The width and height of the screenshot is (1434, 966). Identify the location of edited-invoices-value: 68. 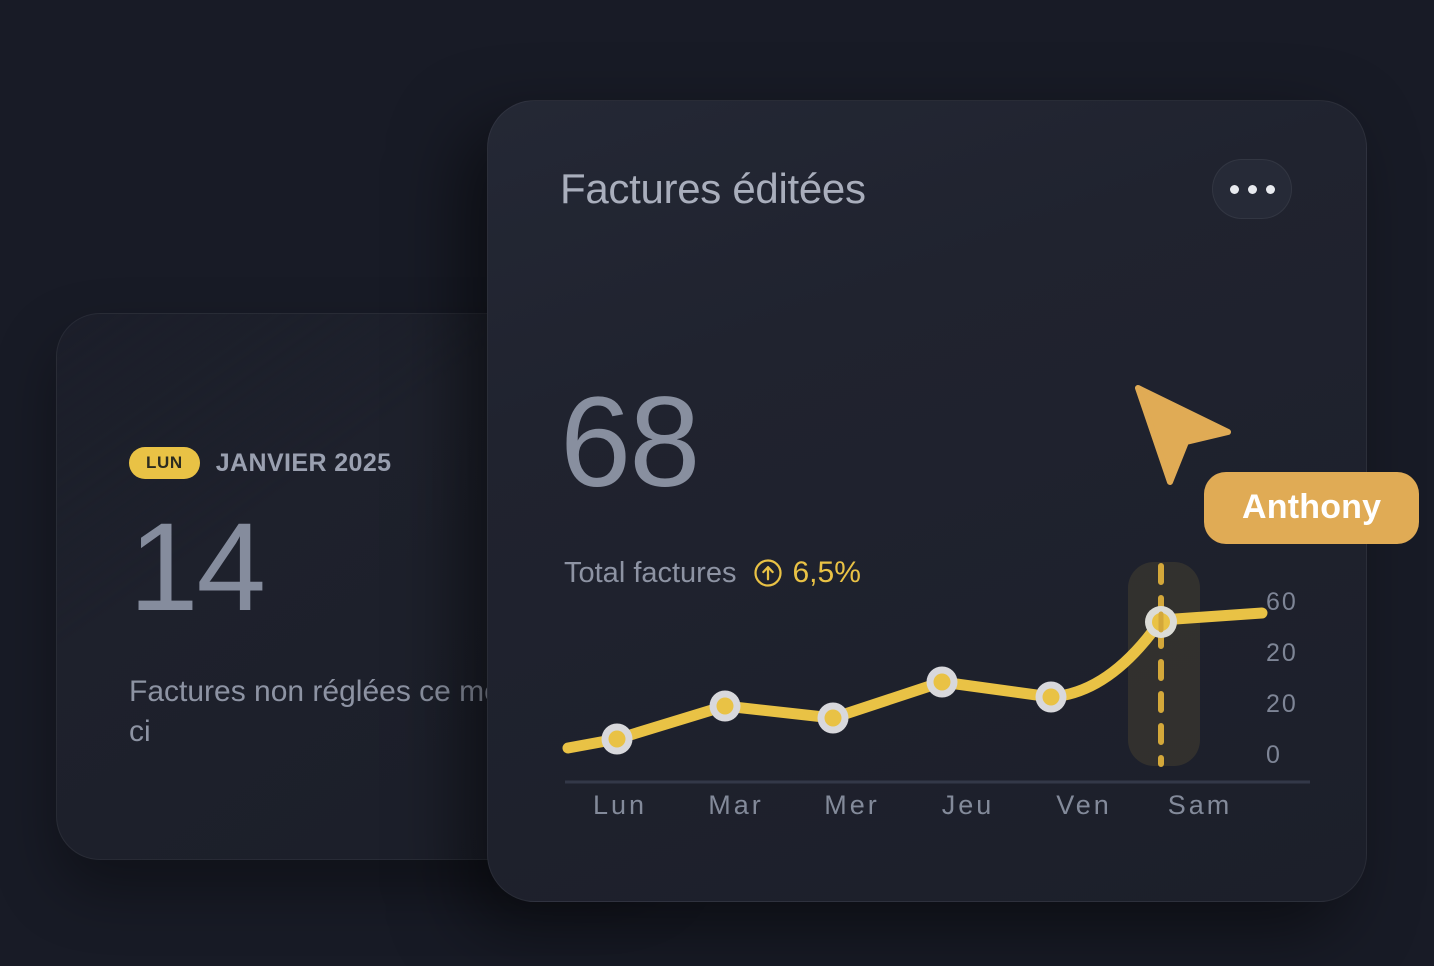
(630, 442).